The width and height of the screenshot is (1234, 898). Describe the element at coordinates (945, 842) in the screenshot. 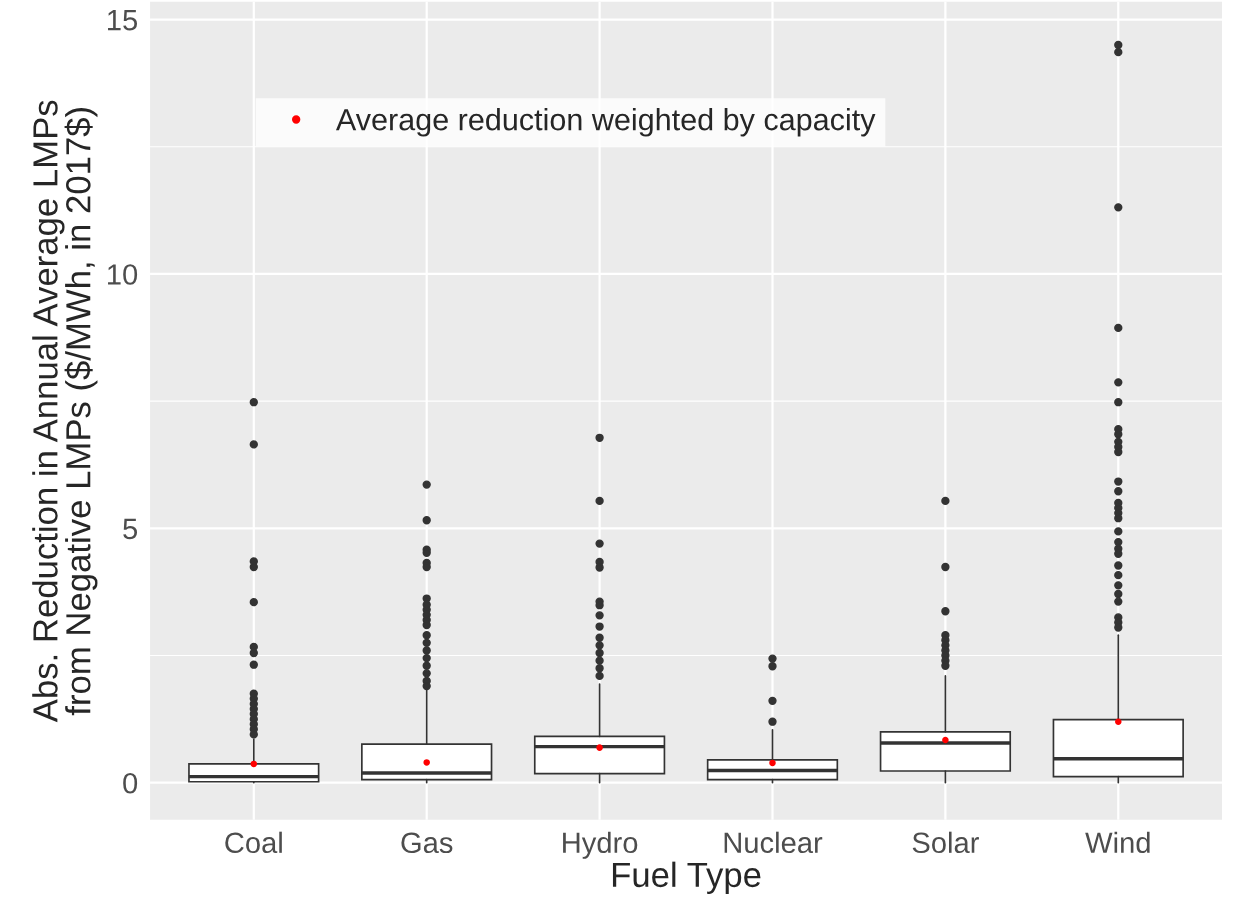

I see `x-tick-label: Solar` at that location.